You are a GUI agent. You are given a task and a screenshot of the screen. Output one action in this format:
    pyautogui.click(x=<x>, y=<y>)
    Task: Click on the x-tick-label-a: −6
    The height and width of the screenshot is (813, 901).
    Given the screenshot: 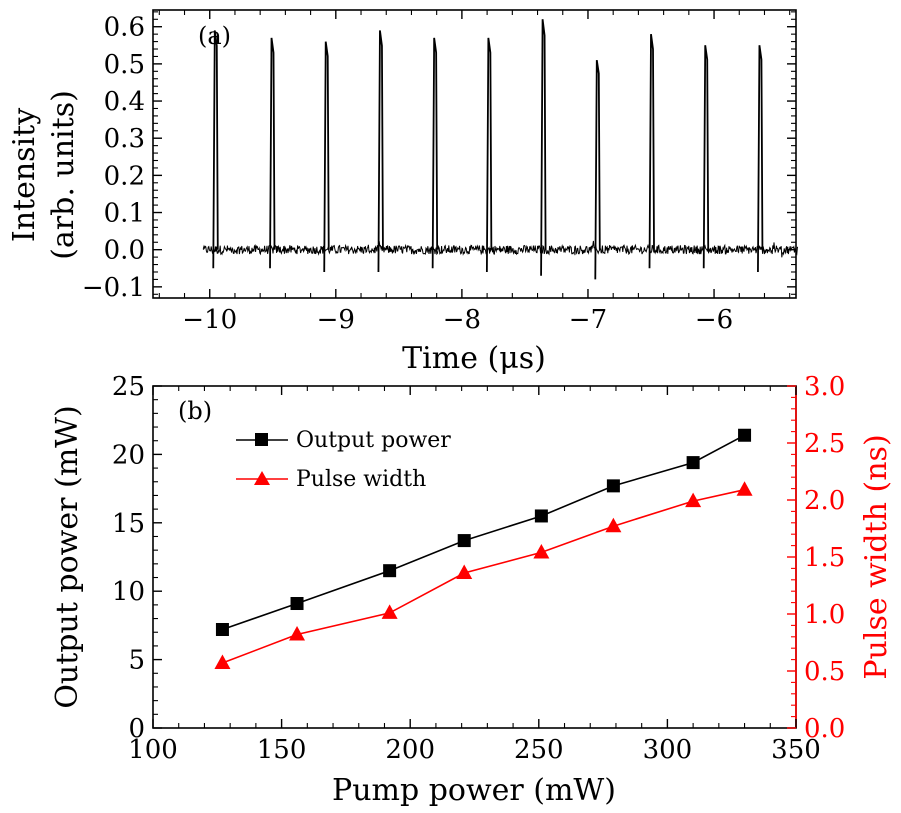 What is the action you would take?
    pyautogui.click(x=714, y=320)
    